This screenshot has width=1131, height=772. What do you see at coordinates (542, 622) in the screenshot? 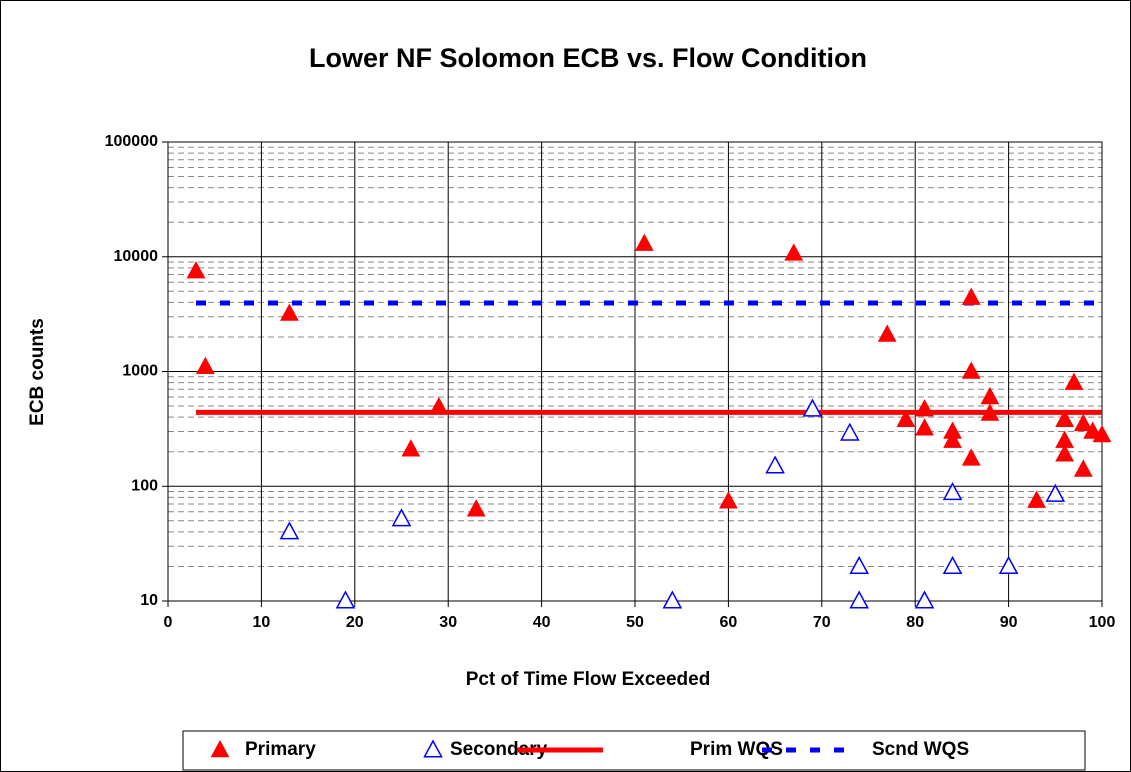
I see `x-tick-label: 40` at bounding box center [542, 622].